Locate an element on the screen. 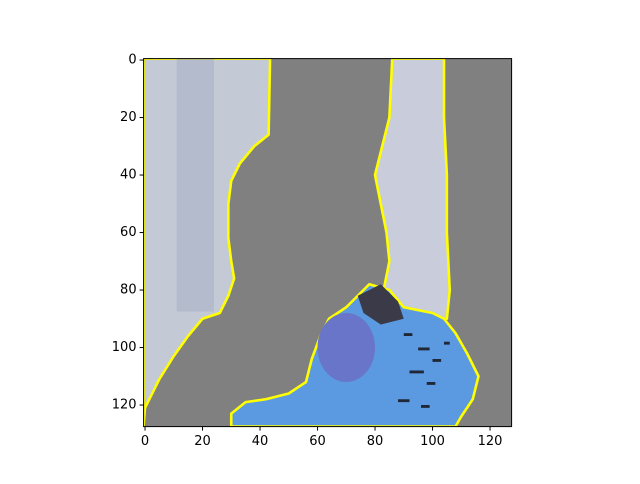 Image resolution: width=640 pixels, height=484 pixels. x-tick-label: 20 is located at coordinates (202, 441).